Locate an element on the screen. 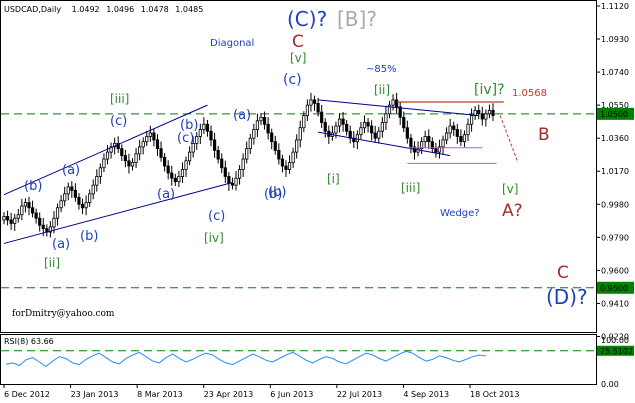 The image size is (635, 403). price-tick-label: 1.0930 is located at coordinates (615, 39).